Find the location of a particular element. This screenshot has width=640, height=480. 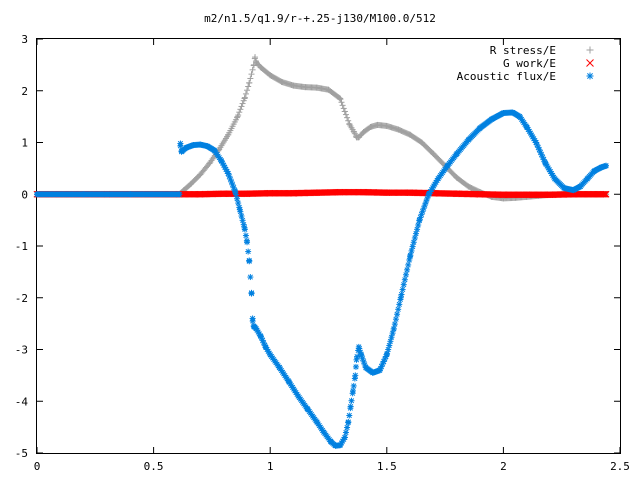

y-tick-label: -2 is located at coordinates (21, 298).